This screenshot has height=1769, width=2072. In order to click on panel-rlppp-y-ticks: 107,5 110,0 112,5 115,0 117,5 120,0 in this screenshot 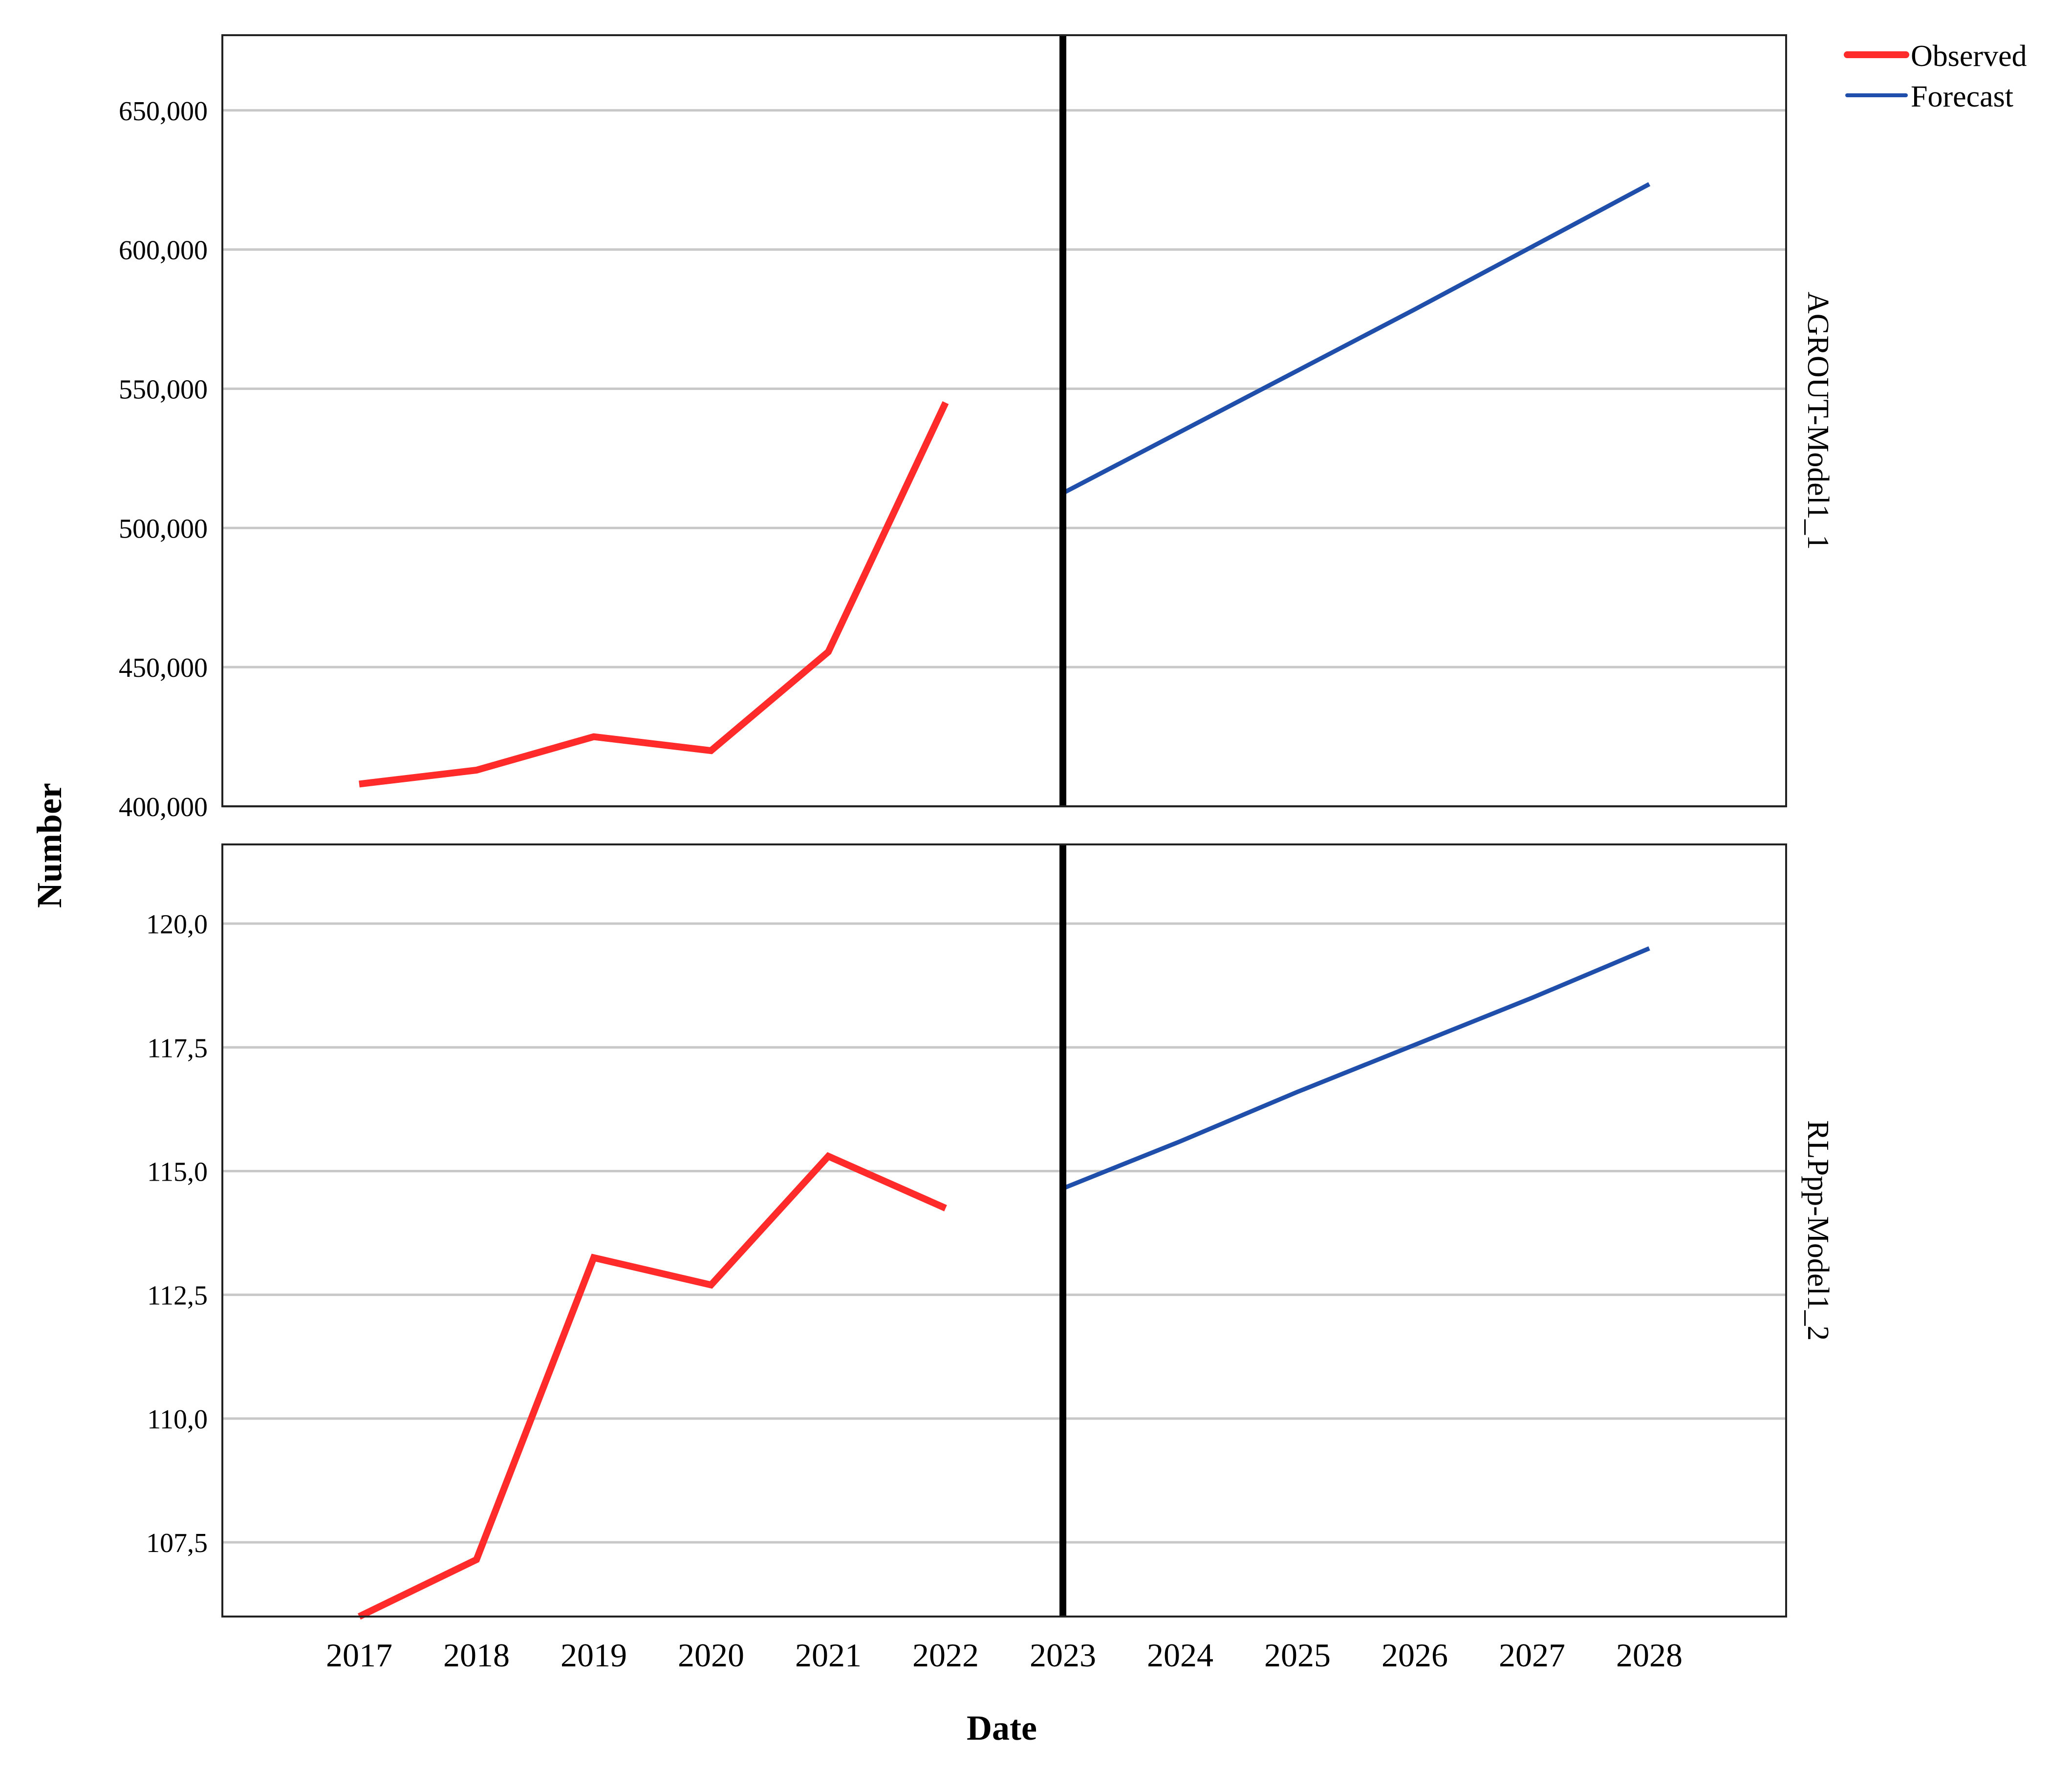, I will do `click(177, 1233)`.